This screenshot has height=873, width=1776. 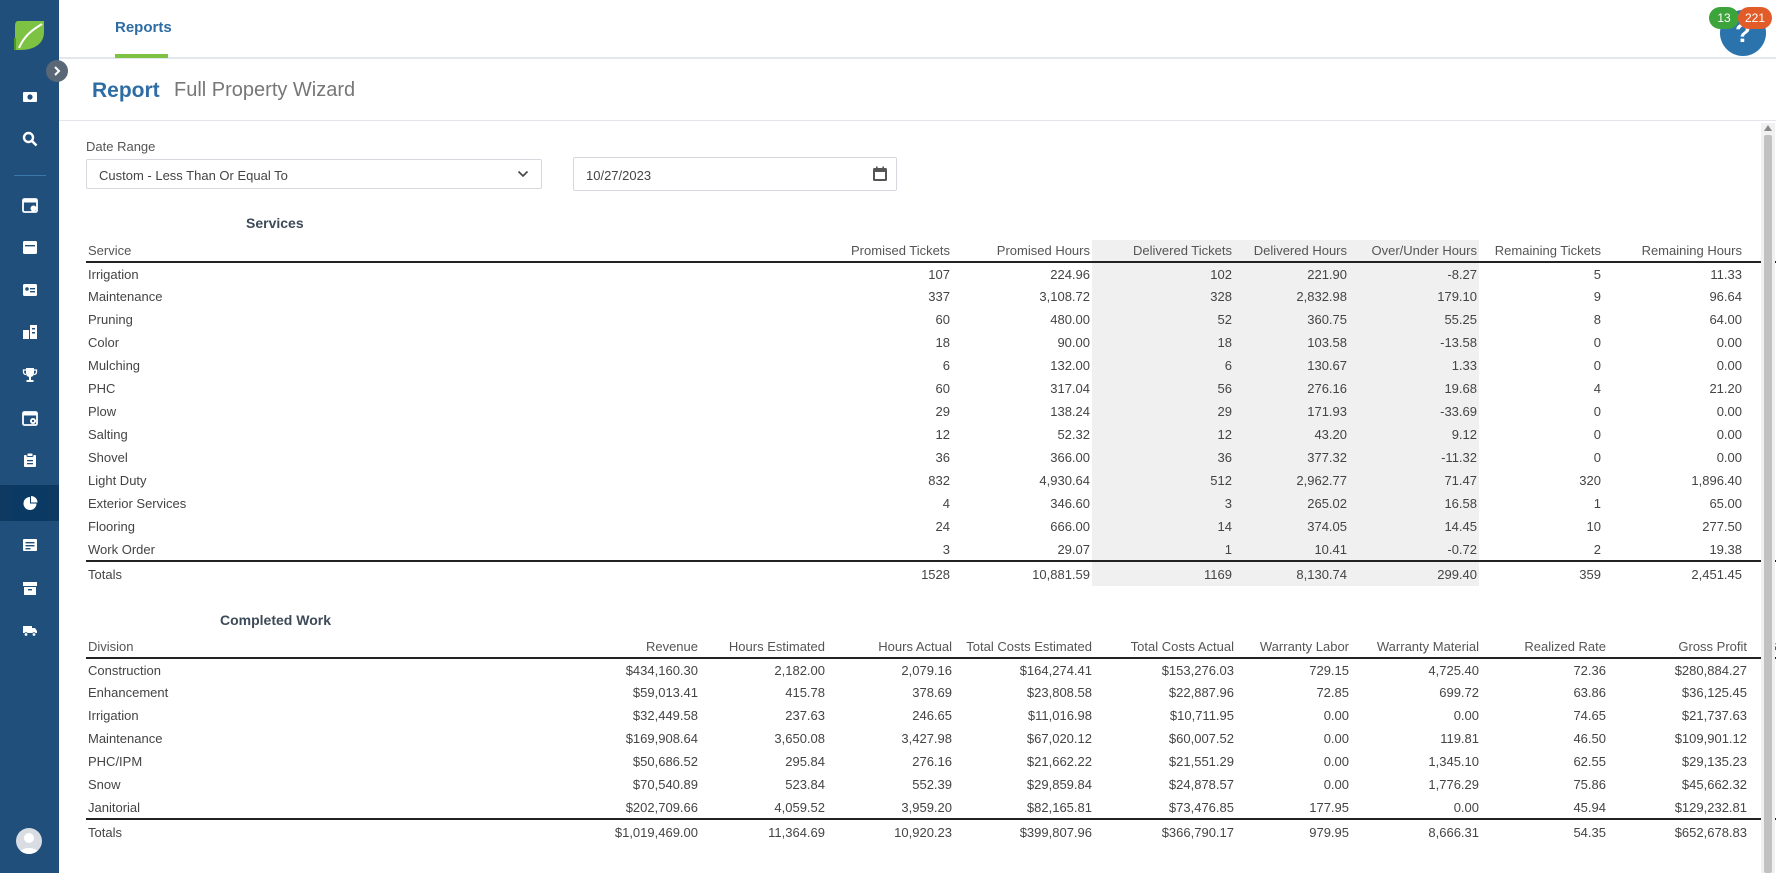 What do you see at coordinates (420, 251) in the screenshot?
I see `column-header: Service` at bounding box center [420, 251].